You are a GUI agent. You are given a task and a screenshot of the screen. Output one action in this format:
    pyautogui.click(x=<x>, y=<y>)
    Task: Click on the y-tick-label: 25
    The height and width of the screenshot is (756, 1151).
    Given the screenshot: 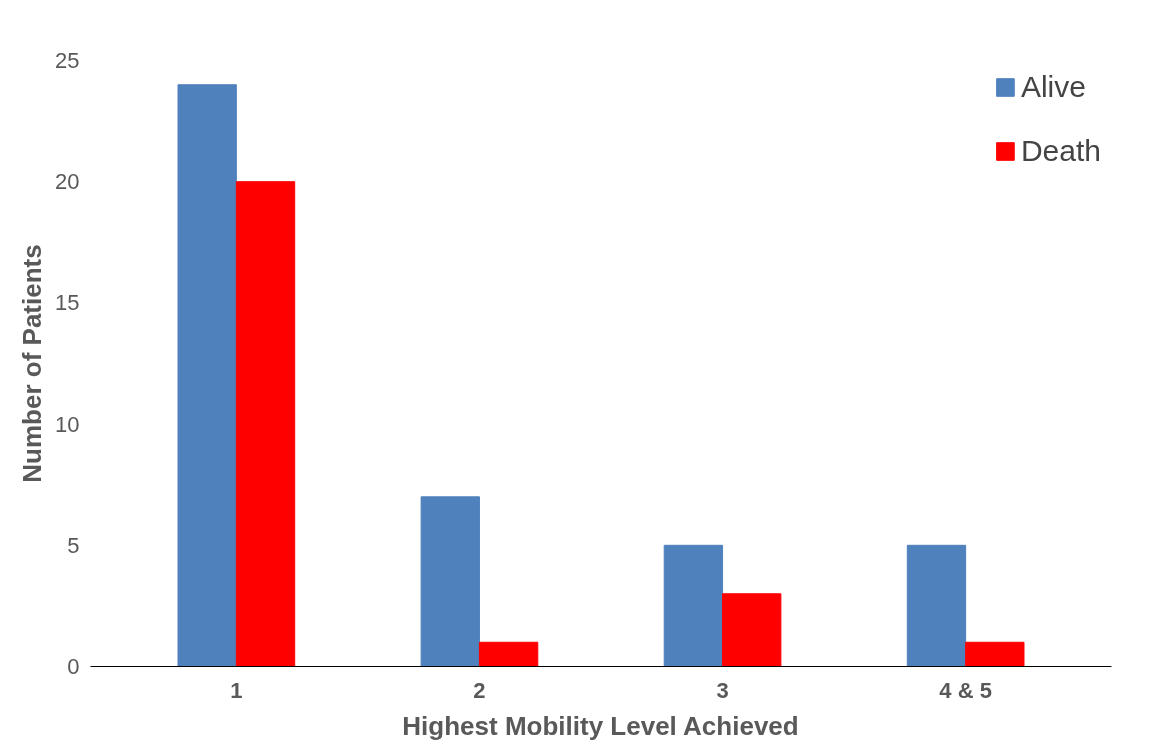 What is the action you would take?
    pyautogui.click(x=67, y=60)
    